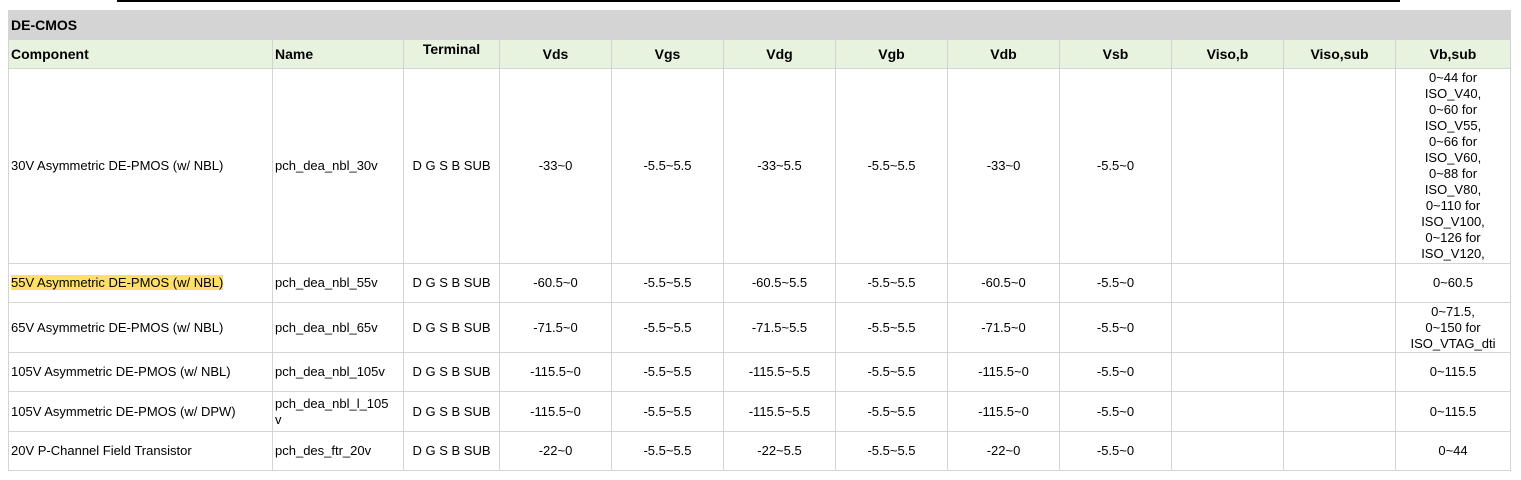 Image resolution: width=1521 pixels, height=480 pixels. I want to click on name-cell: pch_des_ftr_20v, so click(338, 451).